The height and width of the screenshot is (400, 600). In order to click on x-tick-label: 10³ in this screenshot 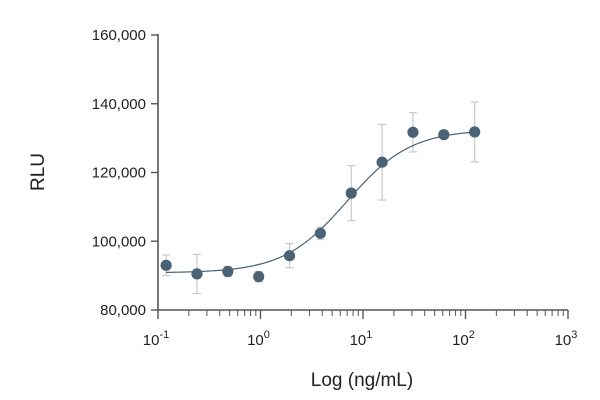, I will do `click(566, 339)`.